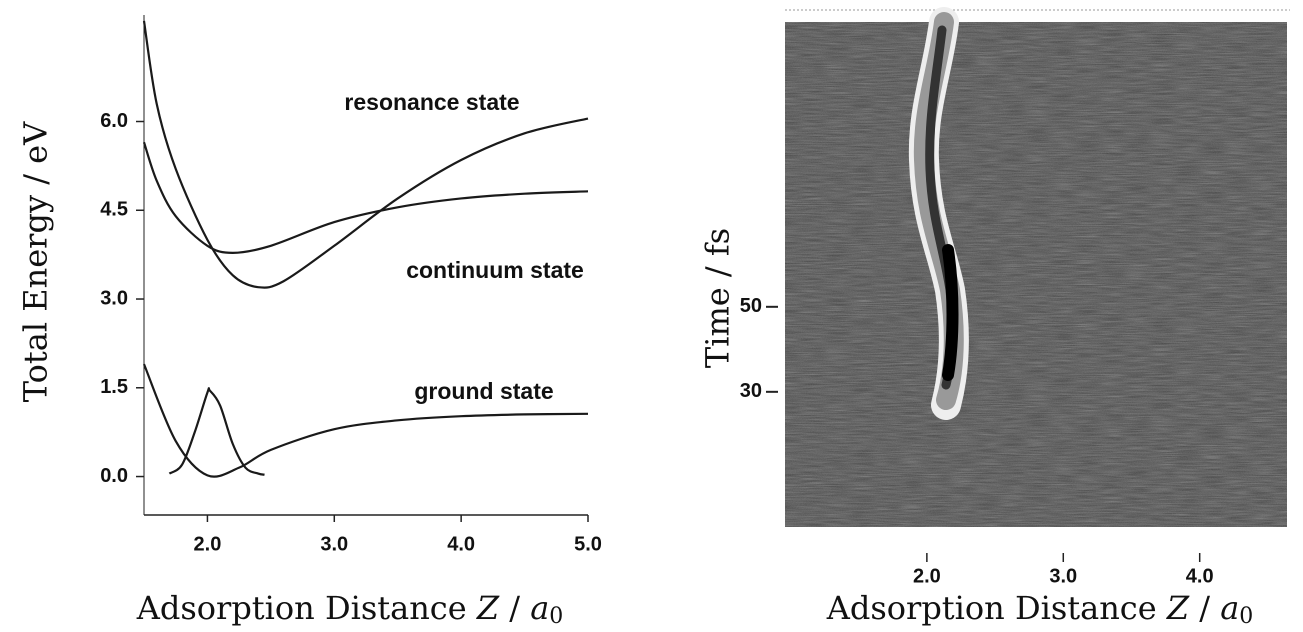 This screenshot has width=1303, height=632. Describe the element at coordinates (36, 261) in the screenshot. I see `y-axis-label: Total Energy / eV` at that location.